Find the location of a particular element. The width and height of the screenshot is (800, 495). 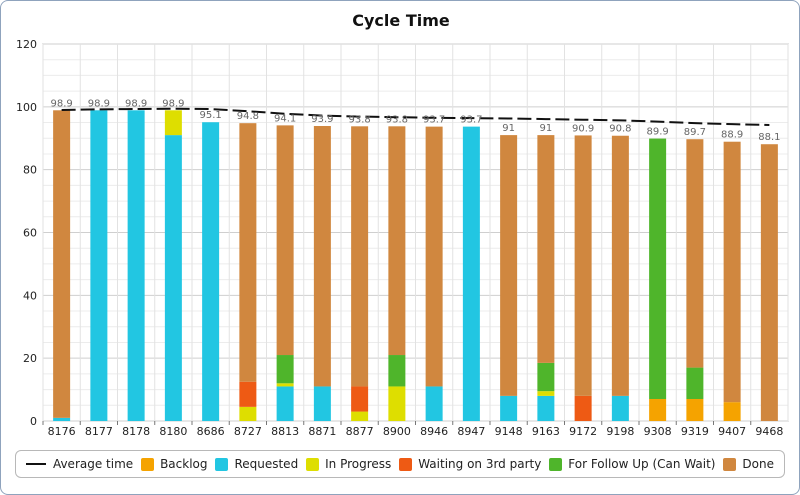

legend-label-done: Done is located at coordinates (758, 464).